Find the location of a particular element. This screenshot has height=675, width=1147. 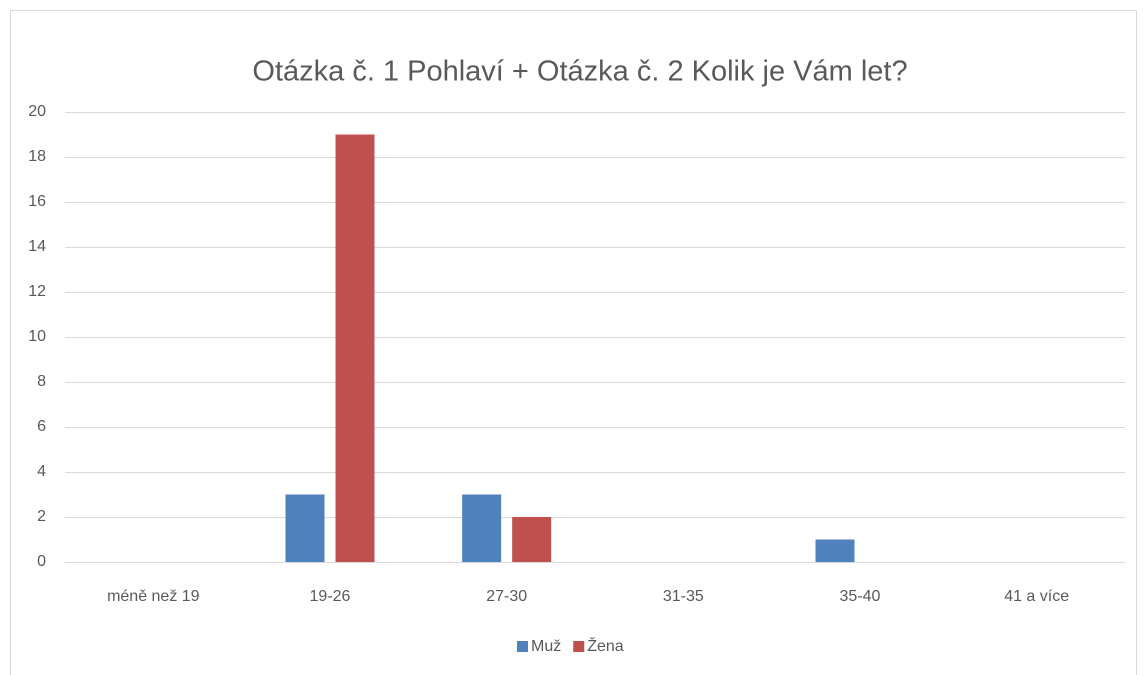

x-tick-label: 27-30 is located at coordinates (506, 596).